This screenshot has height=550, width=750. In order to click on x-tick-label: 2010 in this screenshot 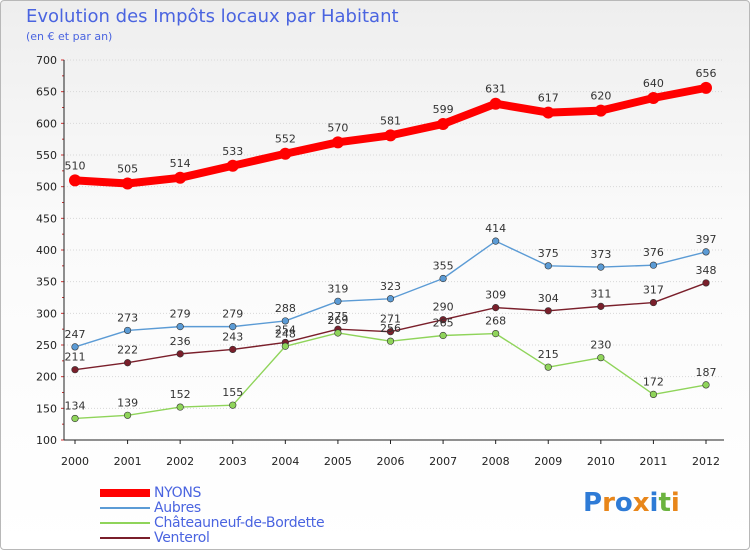, I will do `click(601, 461)`.